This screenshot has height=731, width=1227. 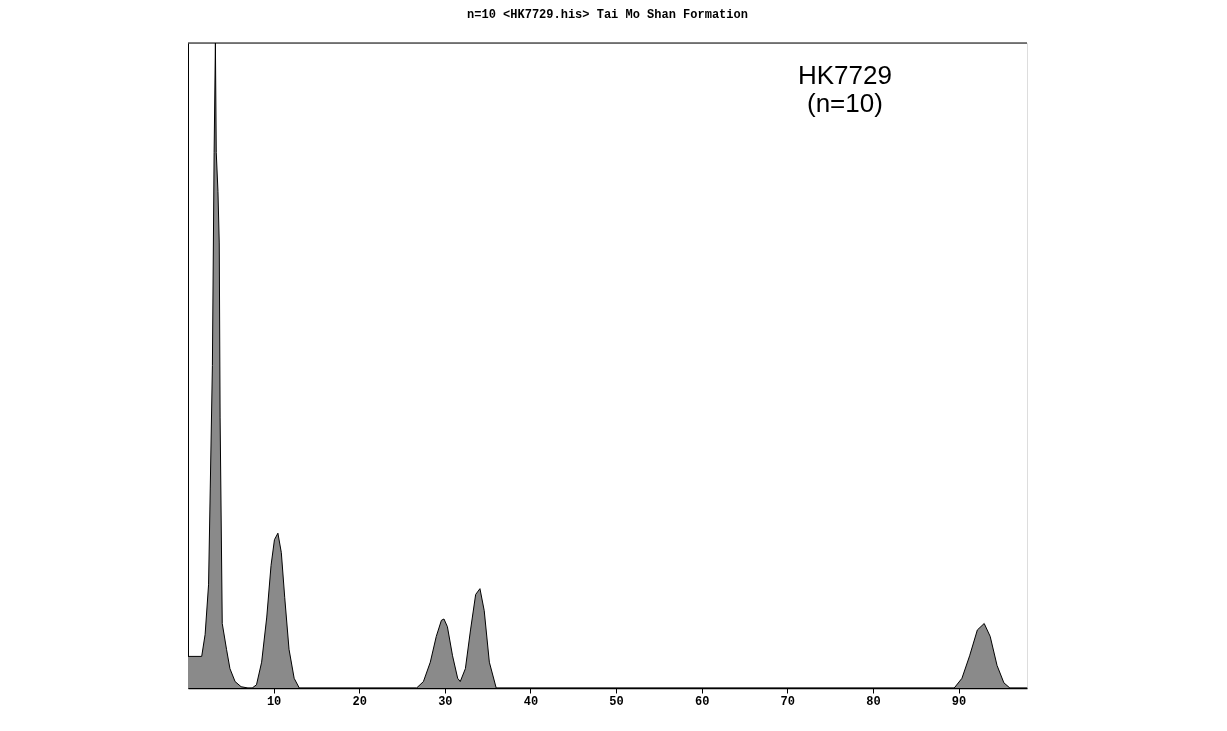 I want to click on chart-title: n=10 <HK7729.his> Tai Mo Shan Formation, so click(x=607, y=15).